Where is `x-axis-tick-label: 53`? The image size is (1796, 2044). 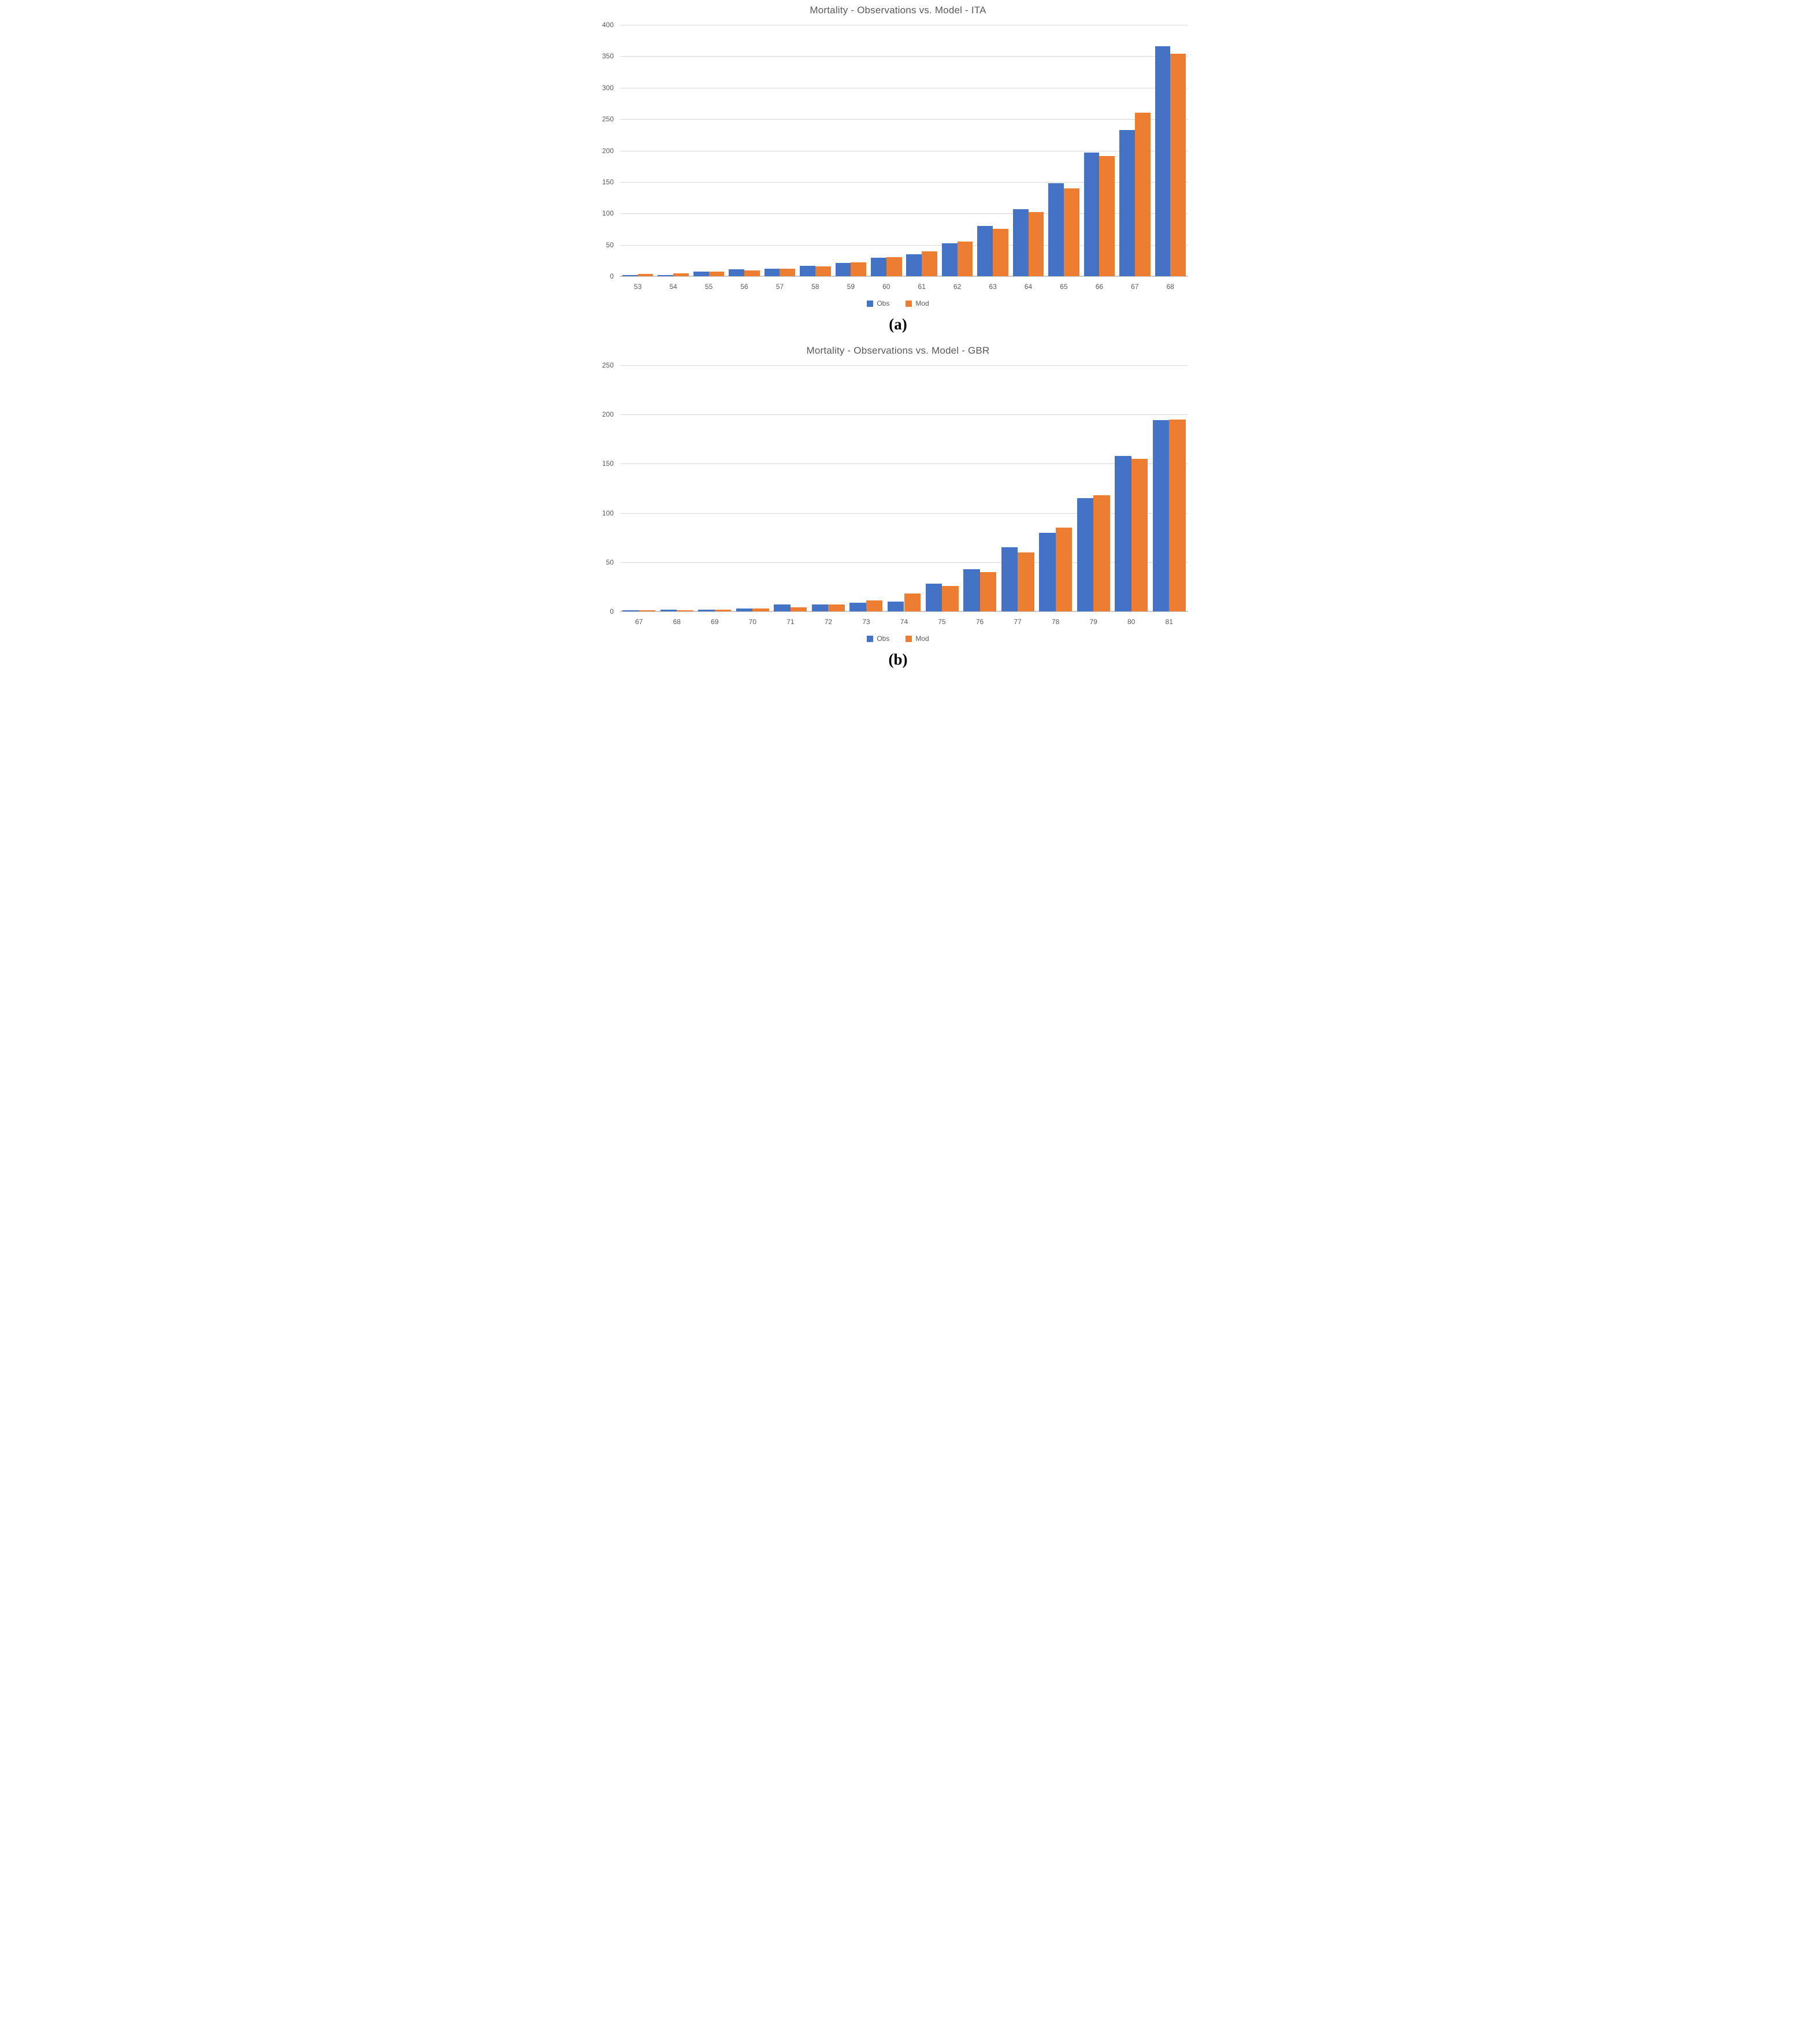
x-axis-tick-label: 53 is located at coordinates (638, 287).